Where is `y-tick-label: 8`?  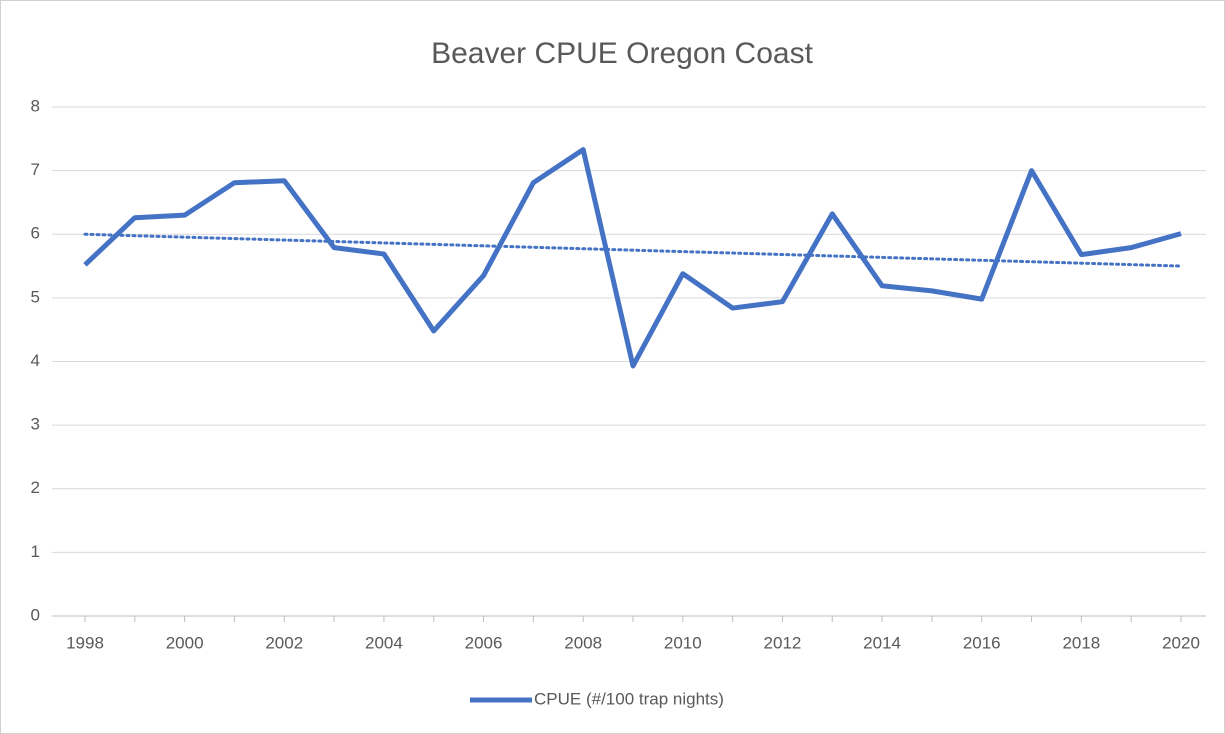
y-tick-label: 8 is located at coordinates (35, 105).